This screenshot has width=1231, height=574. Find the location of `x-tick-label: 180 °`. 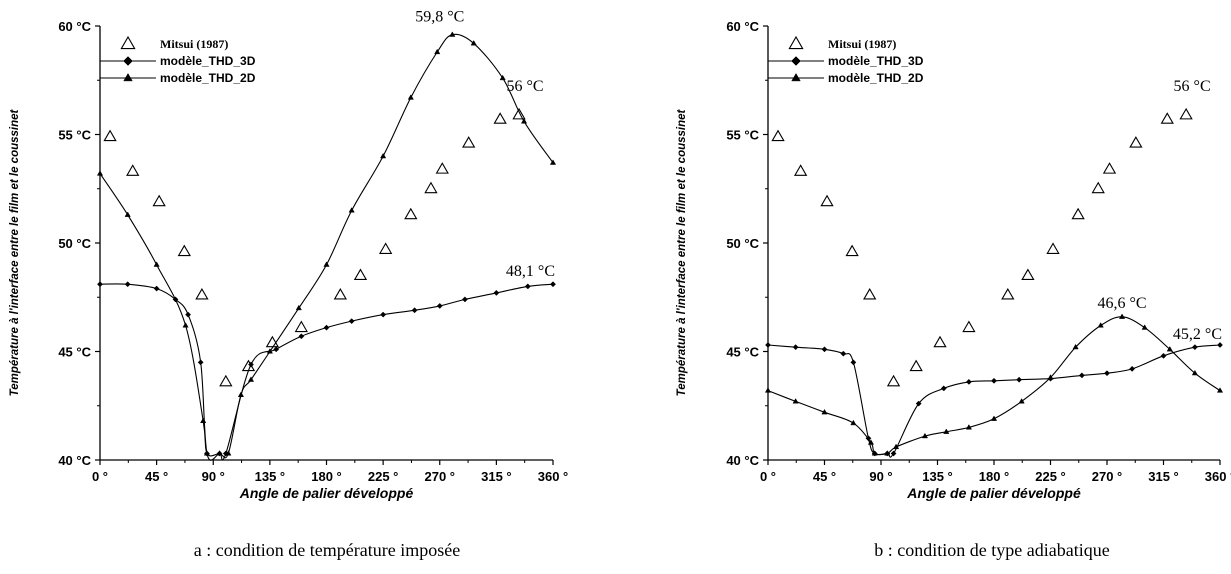

x-tick-label: 180 ° is located at coordinates (326, 476).